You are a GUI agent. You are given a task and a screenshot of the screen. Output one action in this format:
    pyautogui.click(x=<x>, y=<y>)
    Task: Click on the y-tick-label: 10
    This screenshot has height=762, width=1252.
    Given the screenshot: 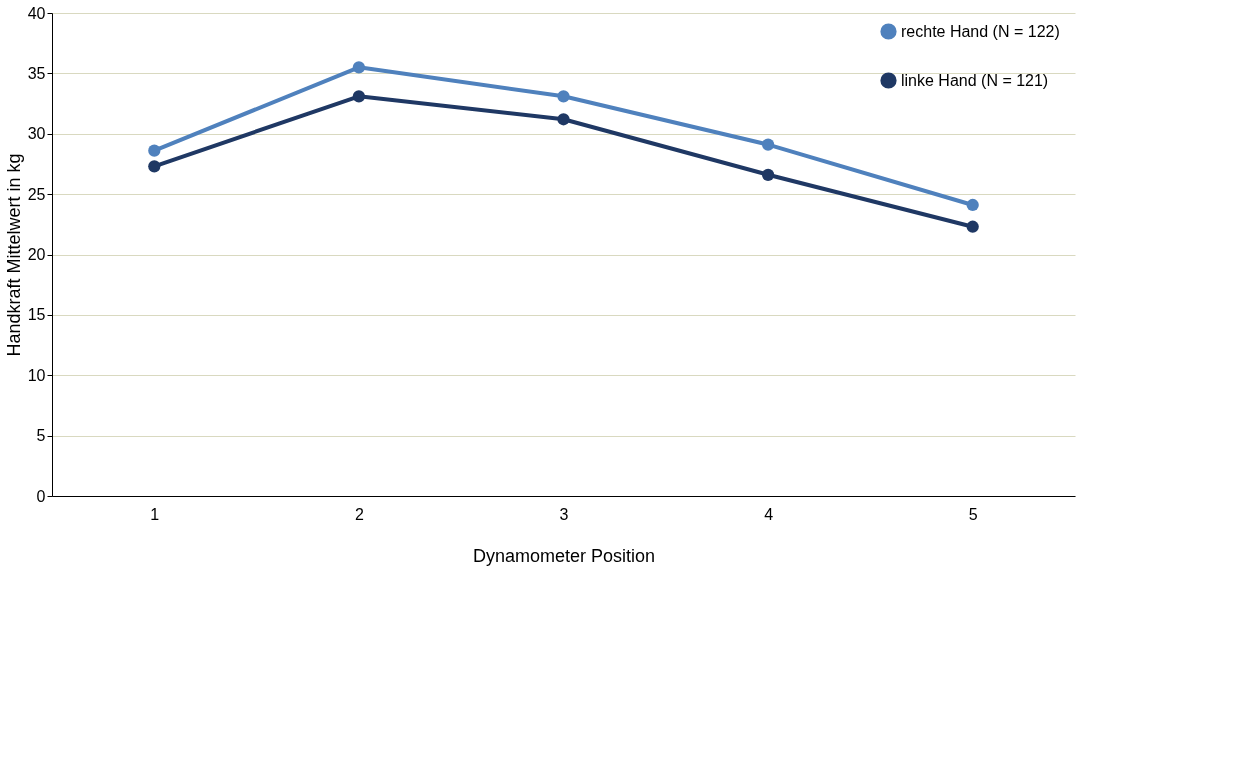 What is the action you would take?
    pyautogui.click(x=36, y=375)
    